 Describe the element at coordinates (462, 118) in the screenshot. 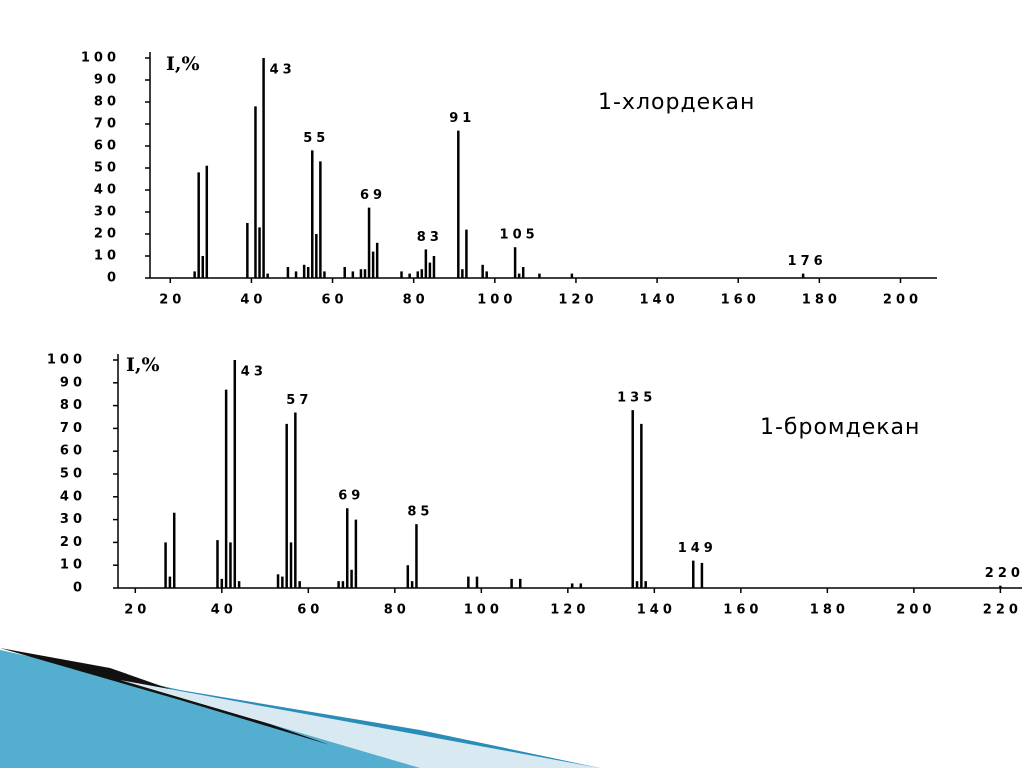

I see `peak-label: 91` at that location.